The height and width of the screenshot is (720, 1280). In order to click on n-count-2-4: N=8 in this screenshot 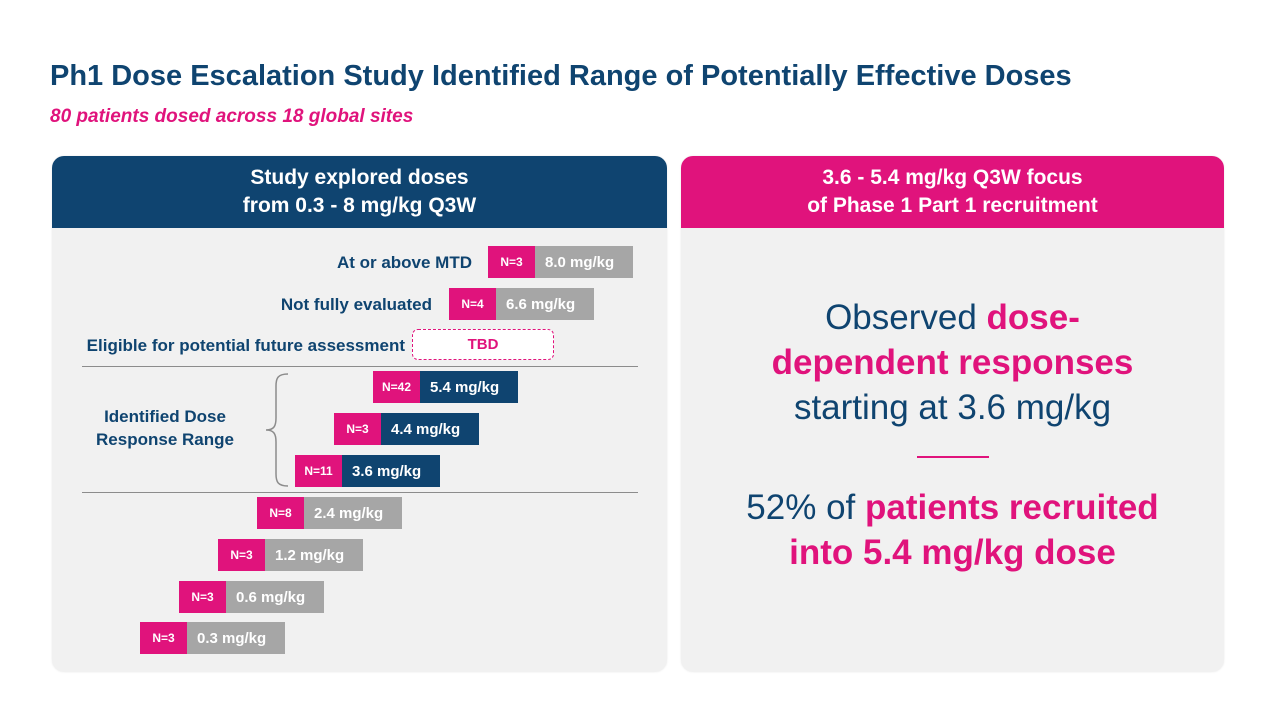, I will do `click(280, 513)`.